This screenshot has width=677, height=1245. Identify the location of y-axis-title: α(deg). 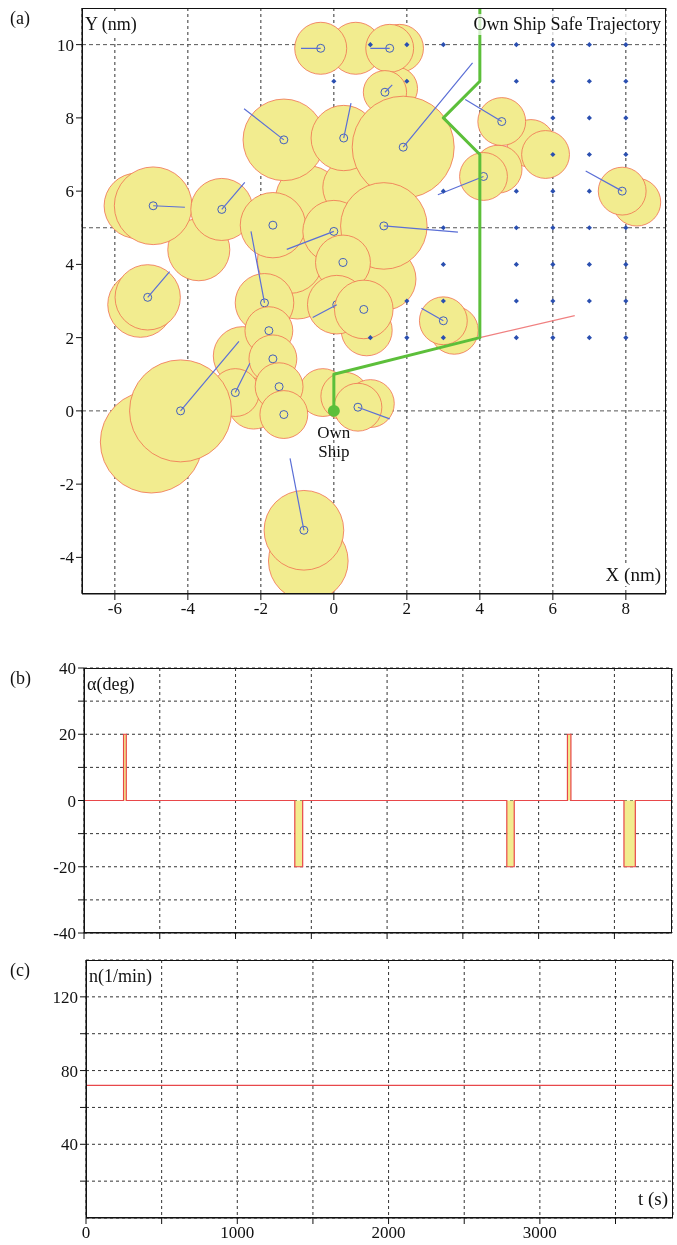
(111, 684).